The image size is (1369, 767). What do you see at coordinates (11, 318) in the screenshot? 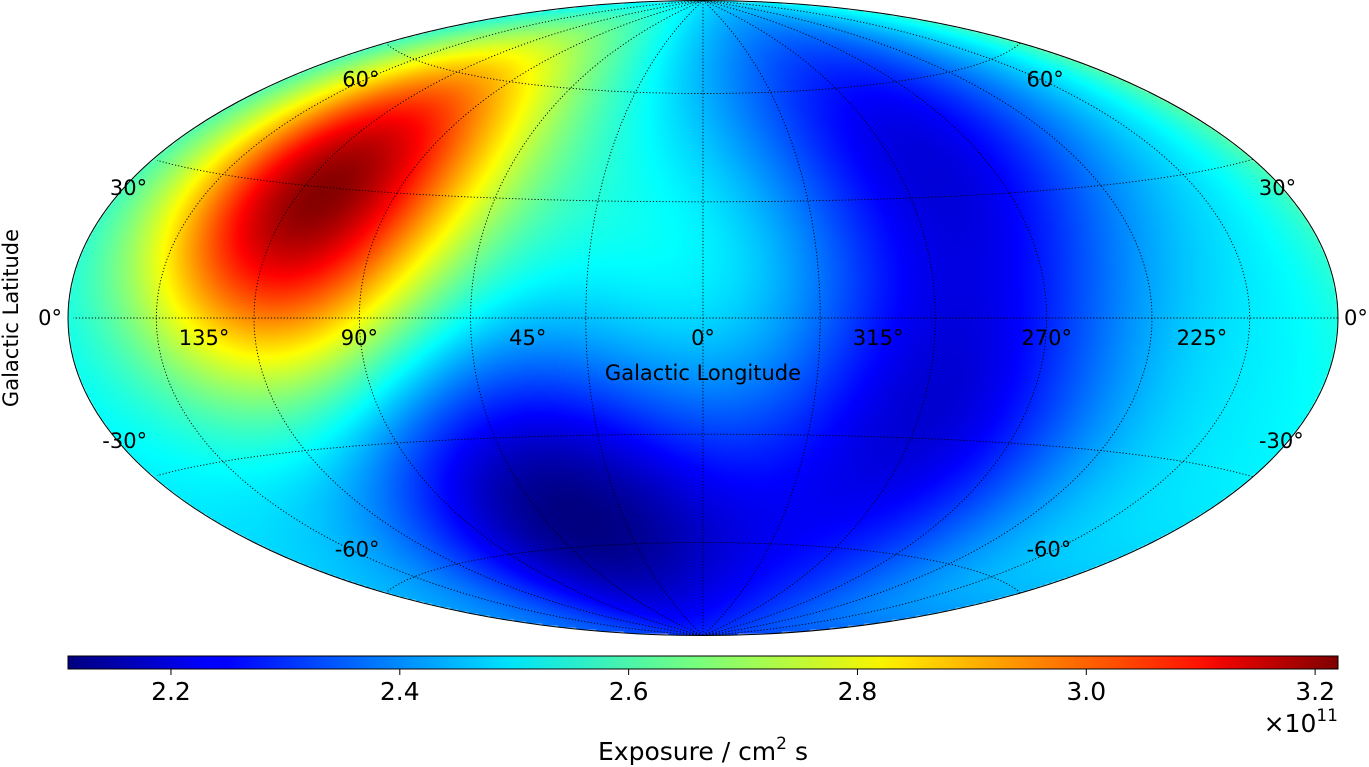
I see `y-axis-label: Galactic Latitude` at bounding box center [11, 318].